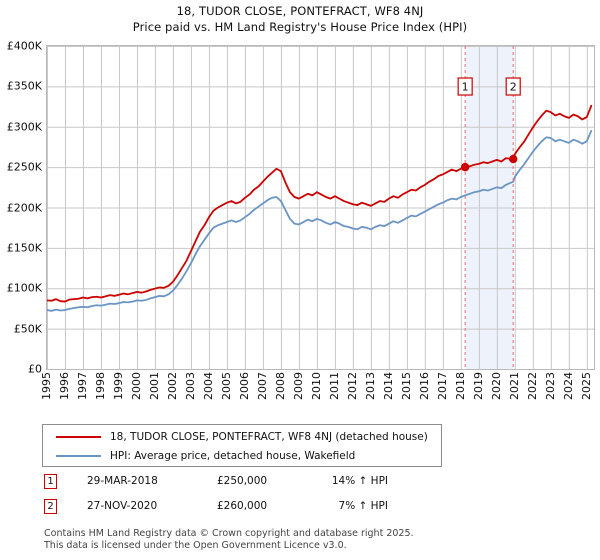 Image resolution: width=600 pixels, height=560 pixels. I want to click on x-axis-tick-label: 2006, so click(244, 386).